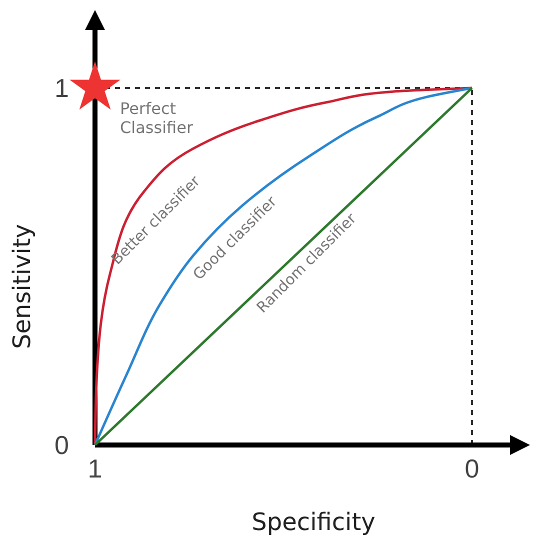  Describe the element at coordinates (314, 522) in the screenshot. I see `x-axis-title: Specificity` at that location.